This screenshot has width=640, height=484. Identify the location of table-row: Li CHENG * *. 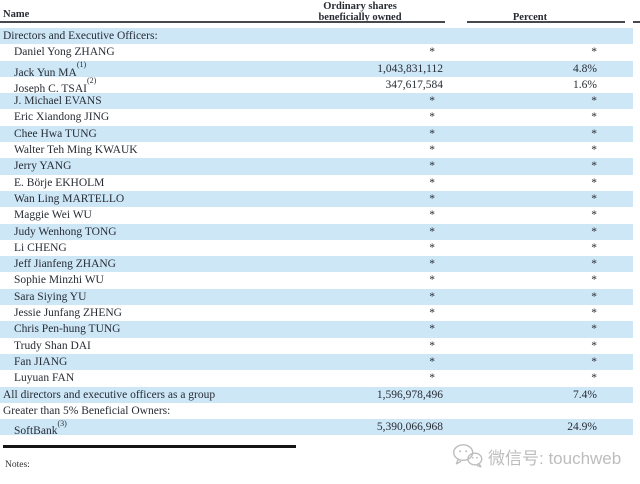
(316, 248).